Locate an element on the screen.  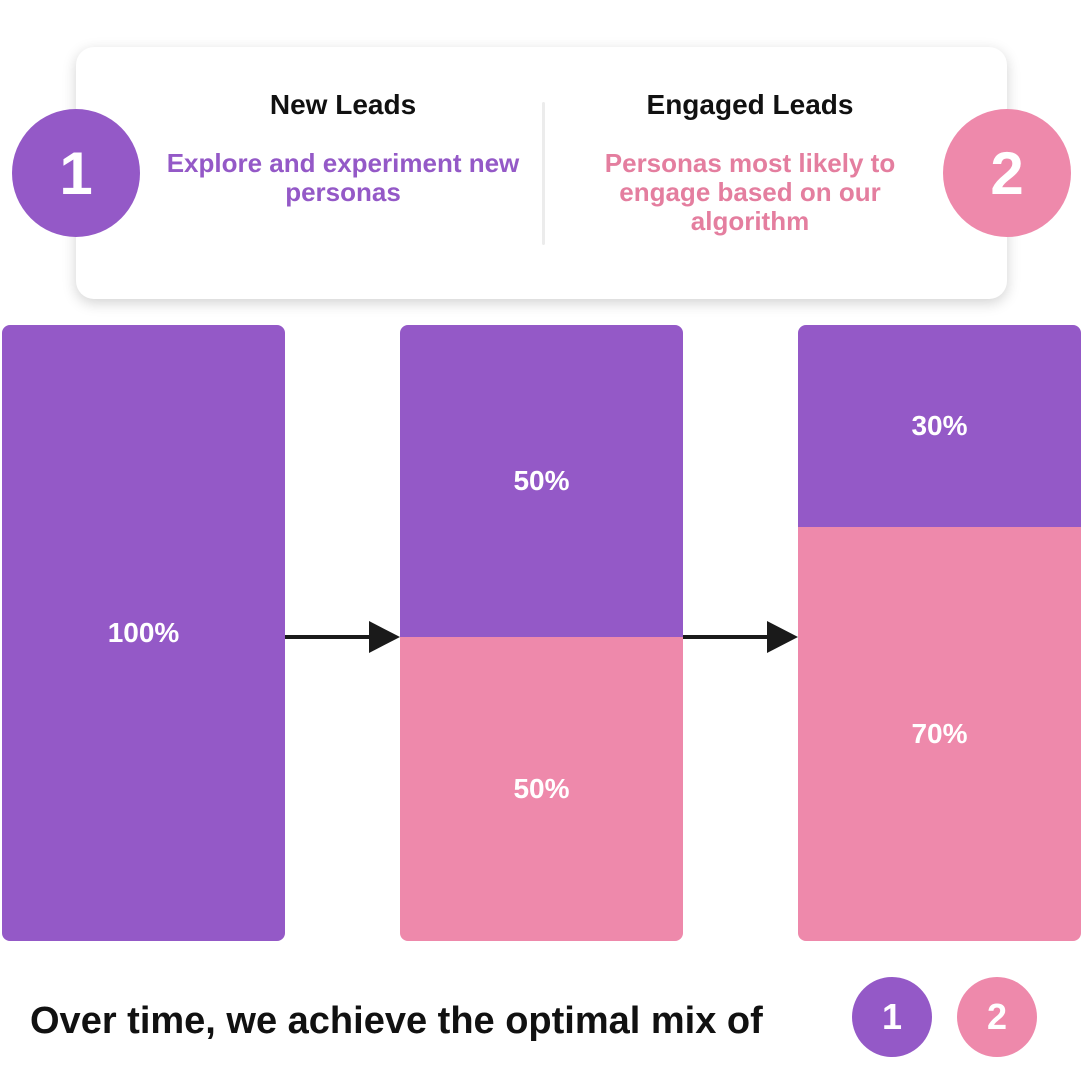
stage-1-new-leads-segment: 100% is located at coordinates (143, 633).